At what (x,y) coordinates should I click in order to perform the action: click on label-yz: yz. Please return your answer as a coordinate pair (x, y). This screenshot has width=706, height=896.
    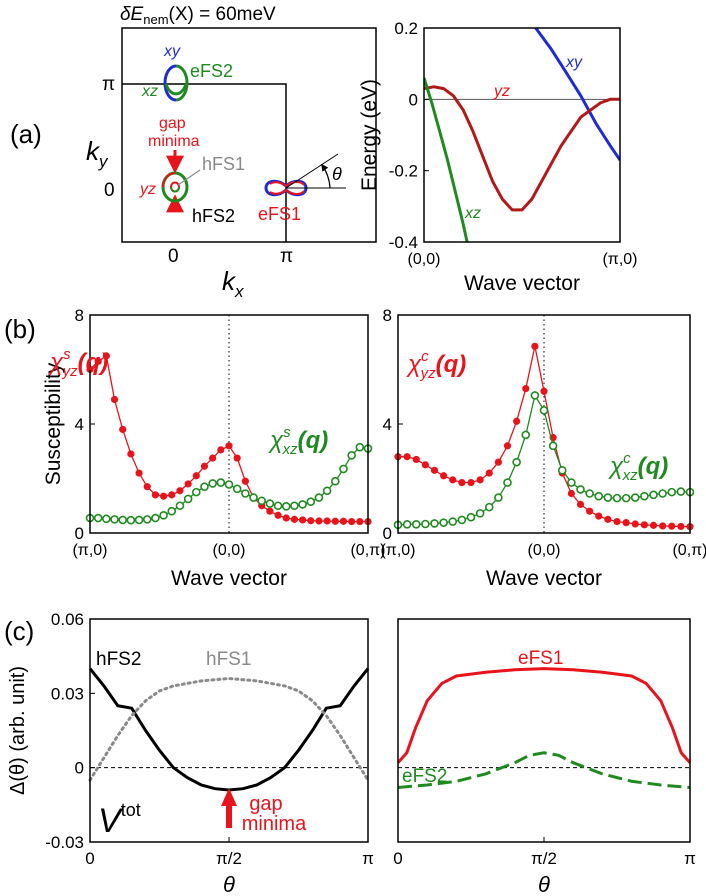
    Looking at the image, I should click on (147, 189).